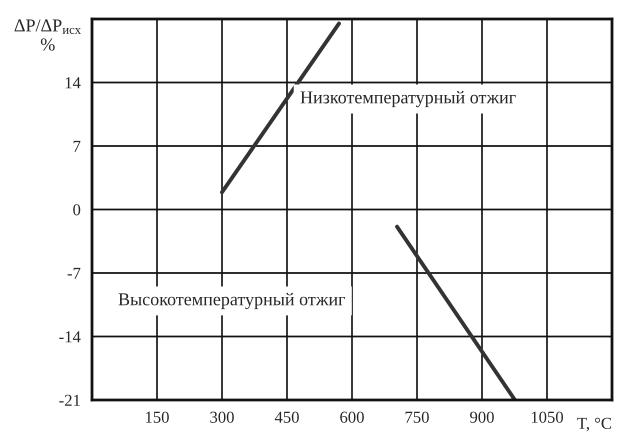 The height and width of the screenshot is (435, 644). I want to click on annotation: Низкотемпературный отжиг, so click(408, 99).